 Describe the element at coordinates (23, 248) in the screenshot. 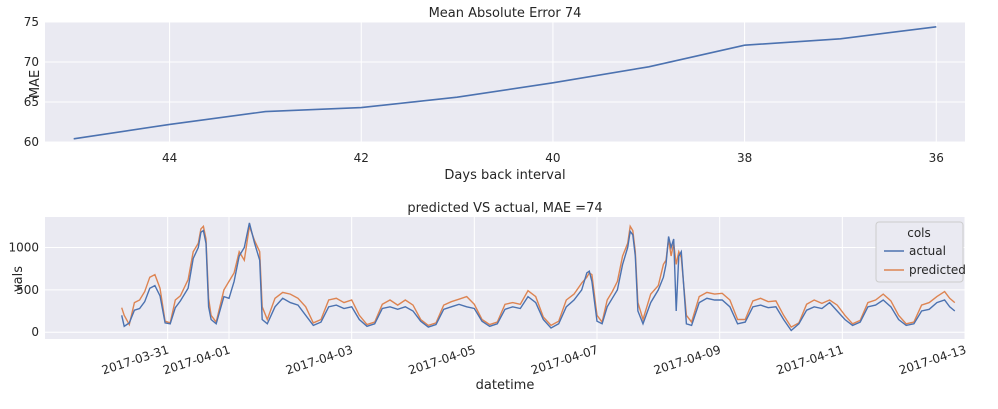

I see `pva-y-tick-label: 1000` at that location.